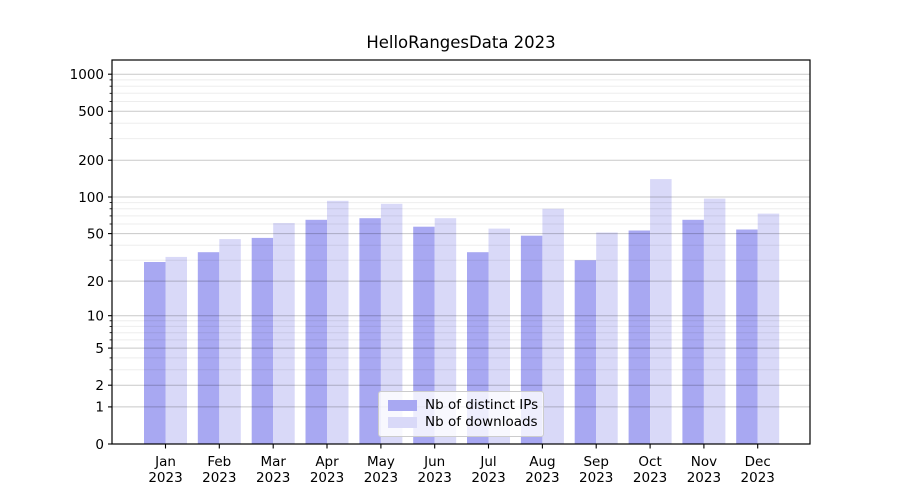 The width and height of the screenshot is (900, 500). I want to click on legend-swatch-distinct-ips, so click(402, 405).